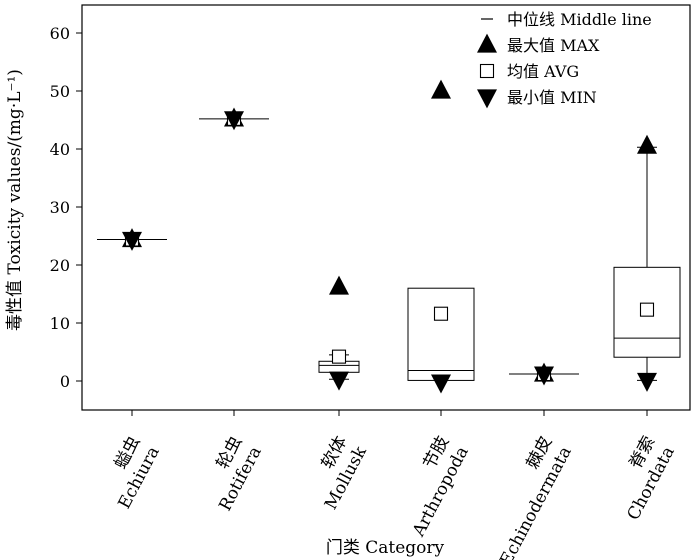  Describe the element at coordinates (553, 45) in the screenshot. I see `legend-label: 最大值 MAX` at that location.